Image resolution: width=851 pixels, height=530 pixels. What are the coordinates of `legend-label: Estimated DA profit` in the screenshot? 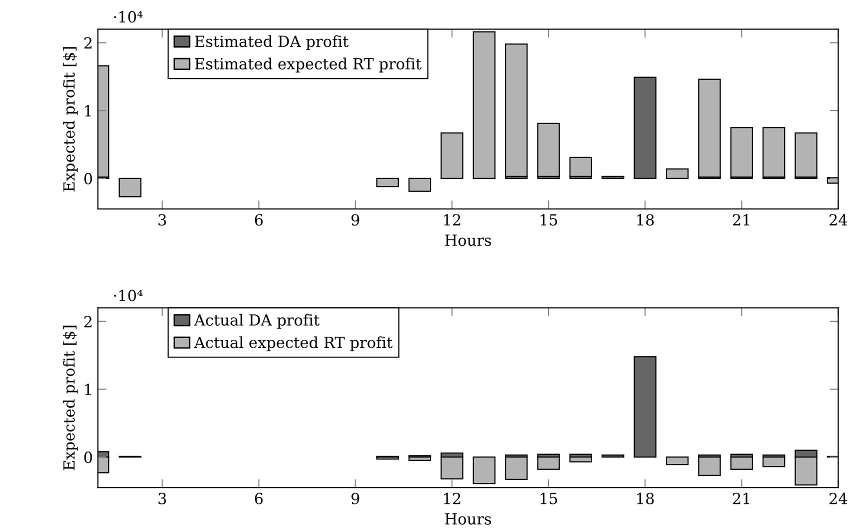 It's located at (272, 42).